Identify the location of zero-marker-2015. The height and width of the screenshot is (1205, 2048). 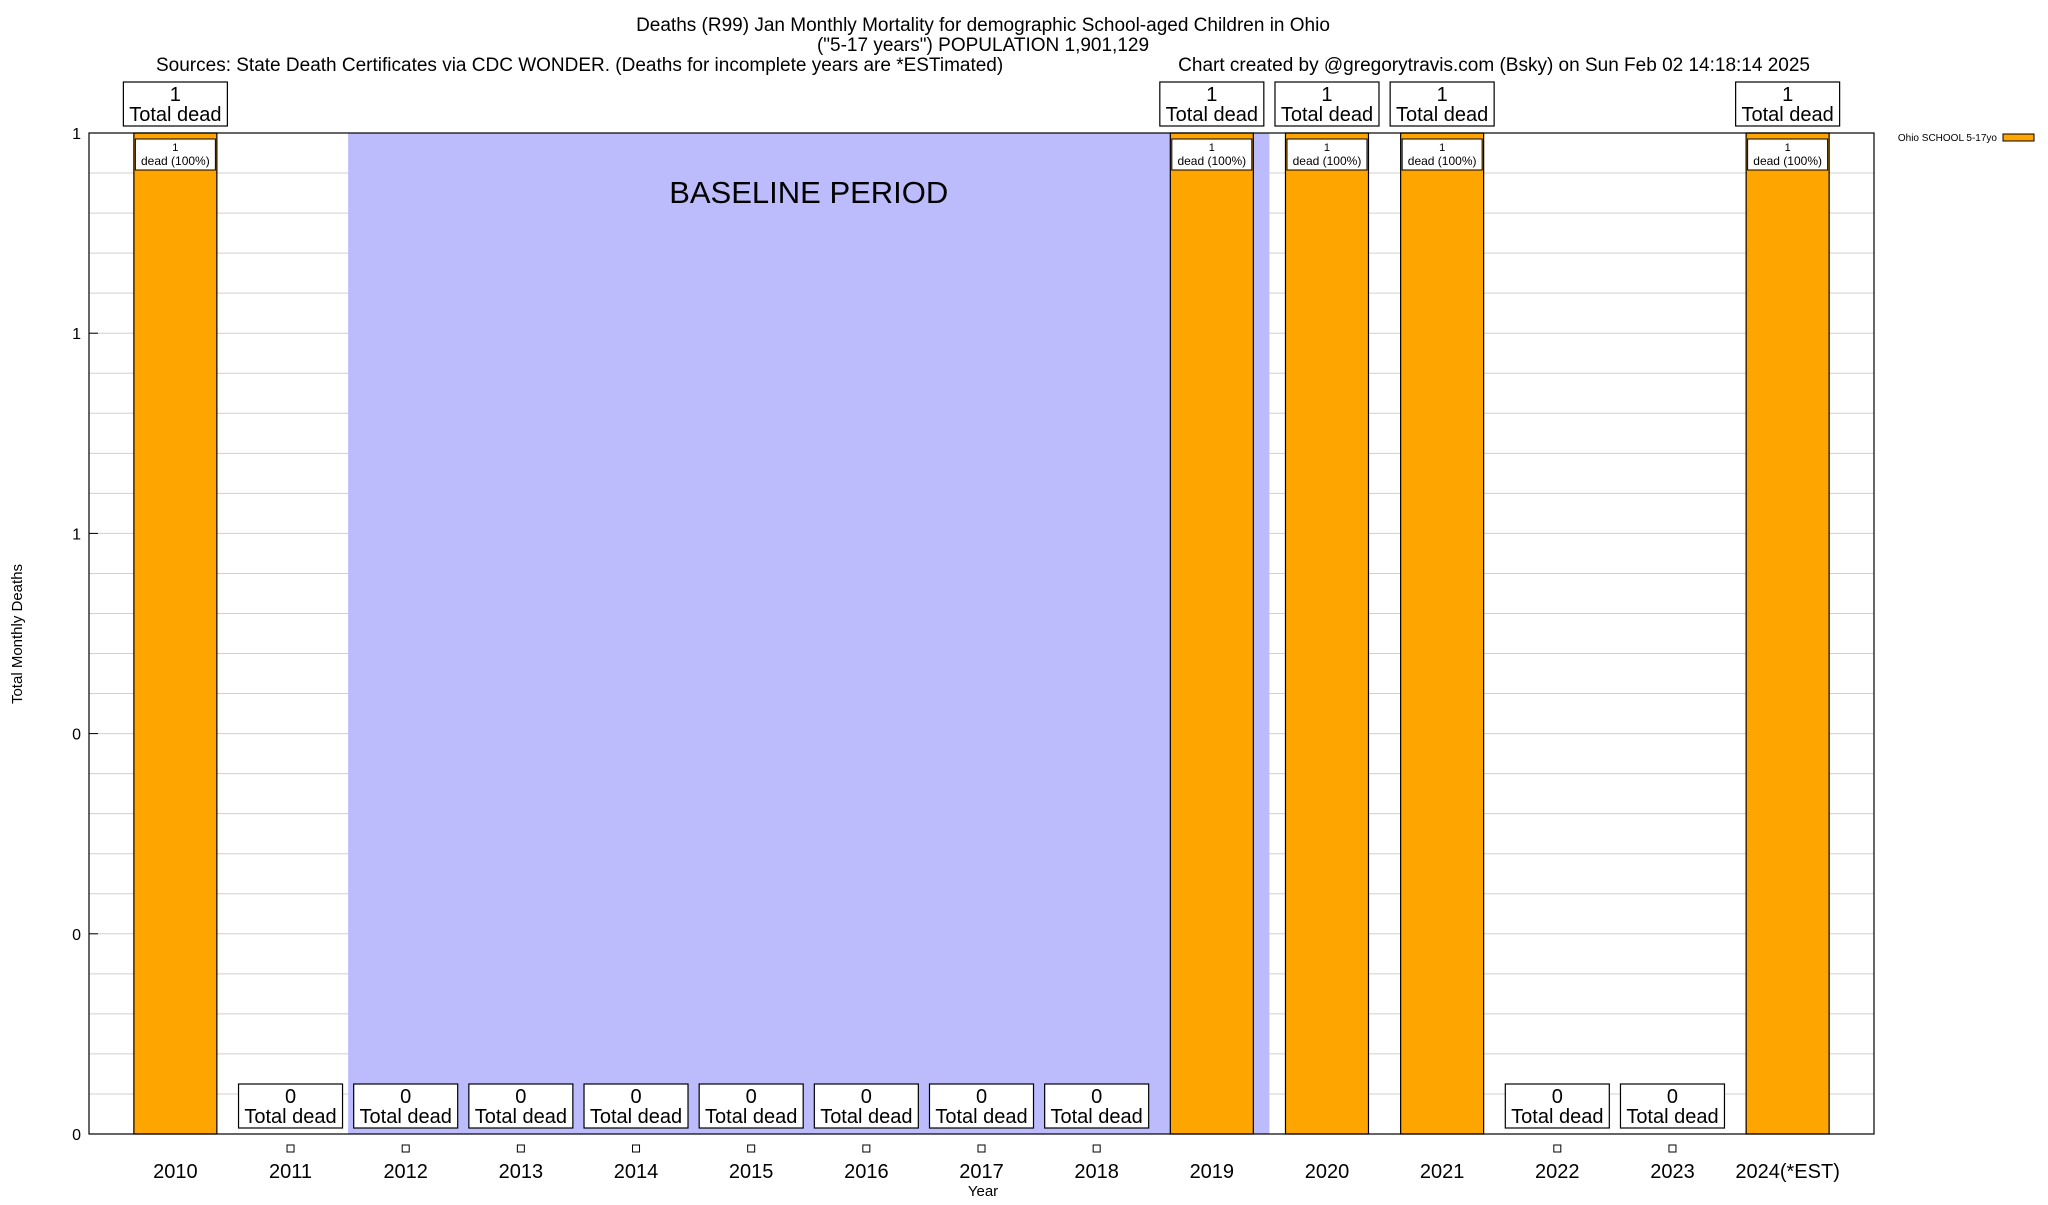
(751, 1148).